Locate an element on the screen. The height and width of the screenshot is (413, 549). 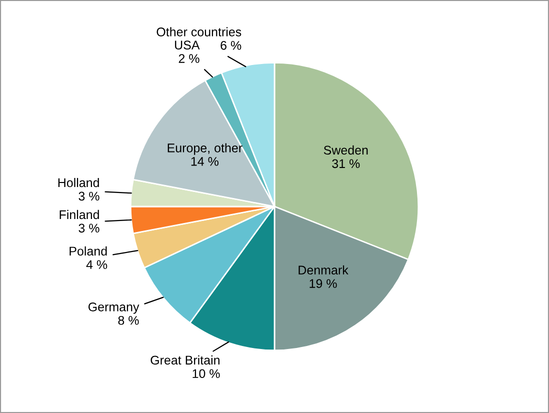
slice-label: Great Britain is located at coordinates (185, 360).